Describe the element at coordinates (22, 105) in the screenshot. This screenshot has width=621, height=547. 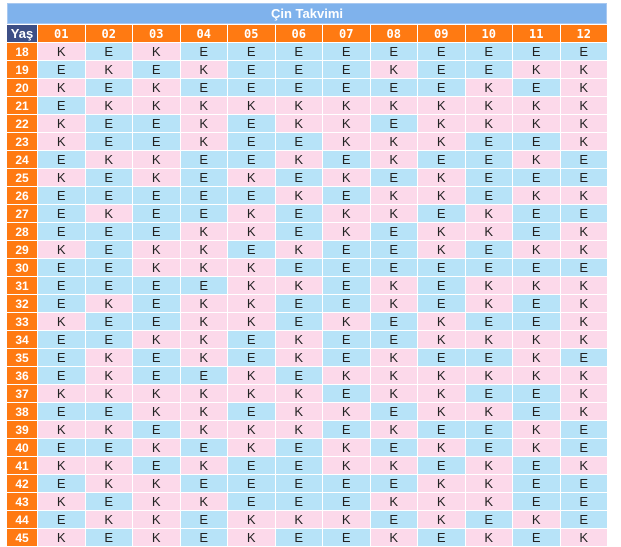
I see `age-label: 21` at that location.